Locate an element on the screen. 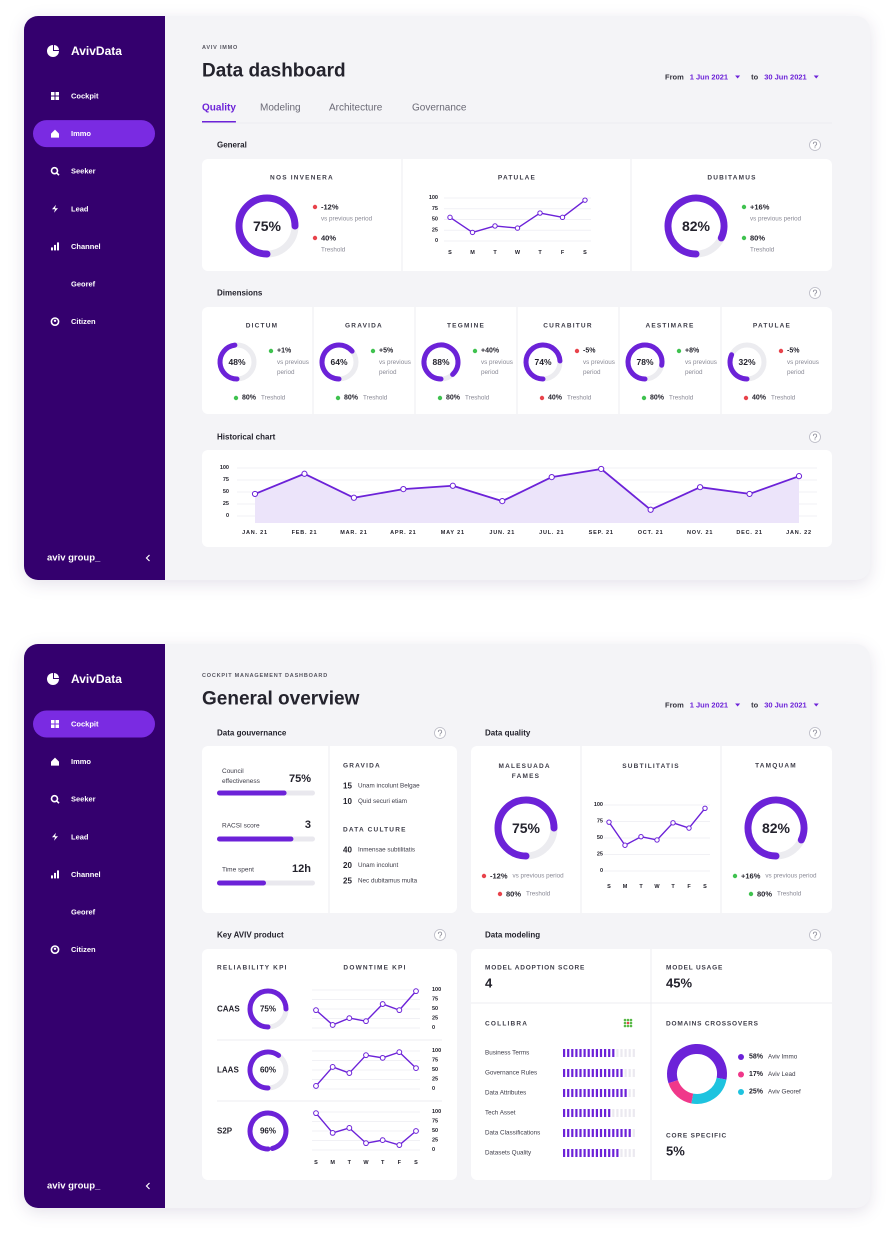 This screenshot has height=1240, width=894. card-title: NOS INVENERA is located at coordinates (302, 178).